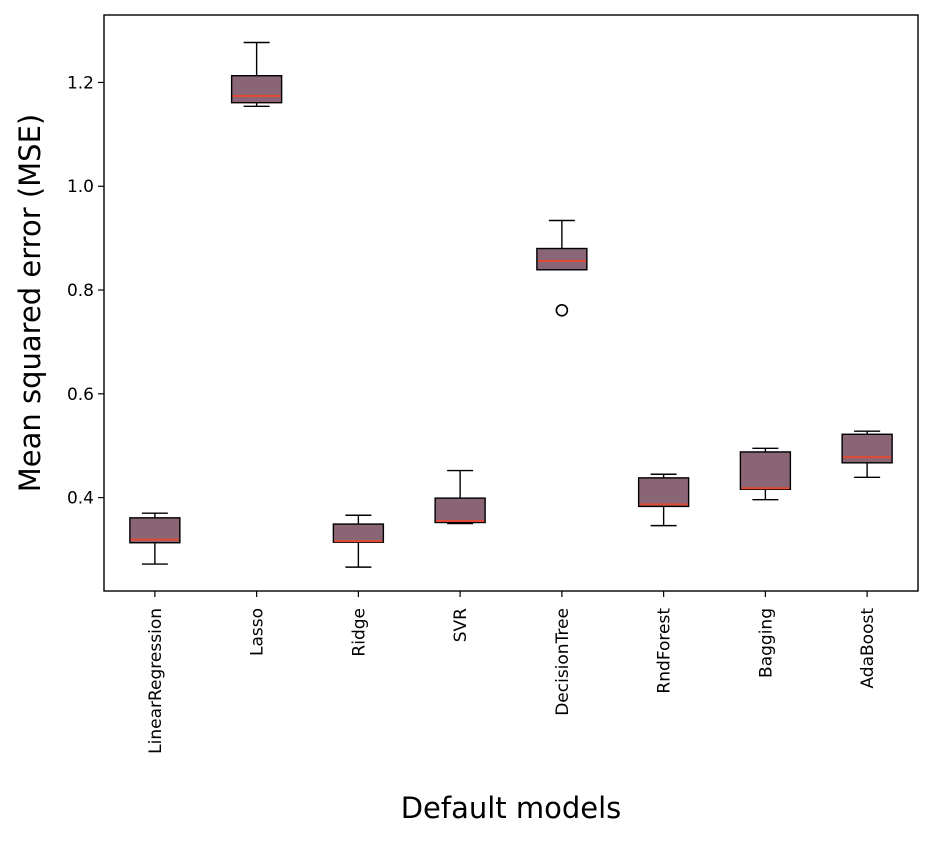  I want to click on y-axis-label: Mean squared error (MSE), so click(30, 303).